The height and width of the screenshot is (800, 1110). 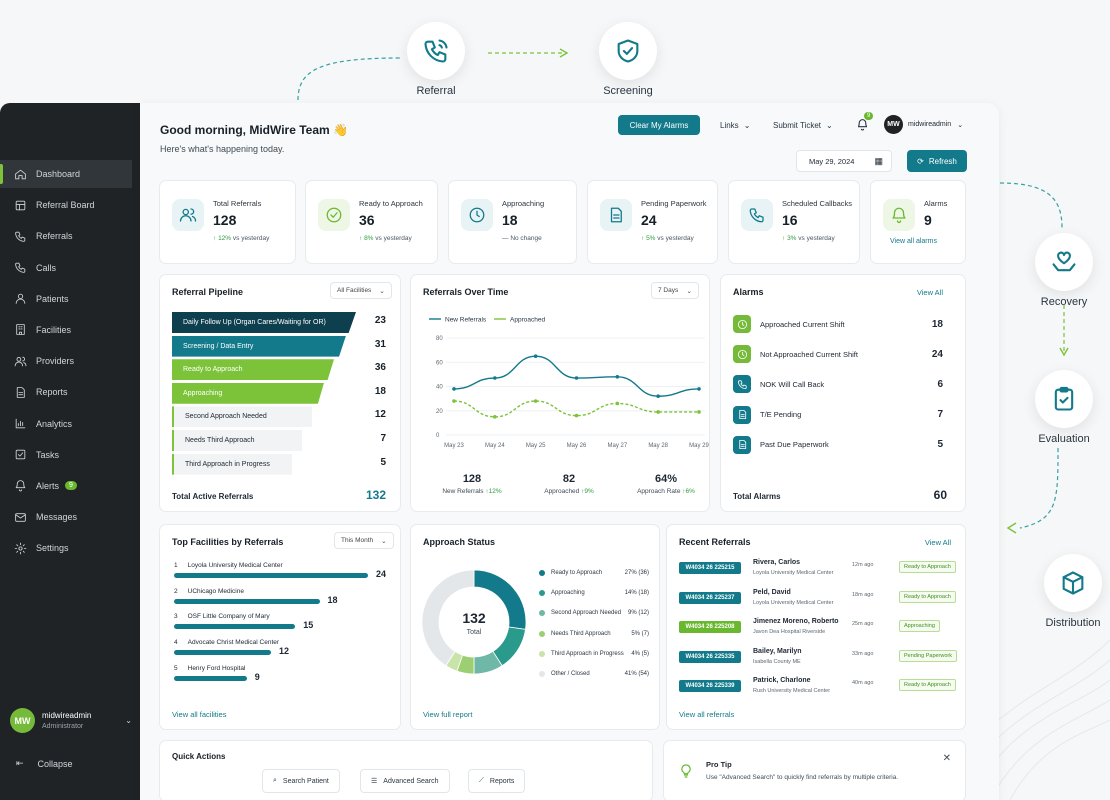 I want to click on header-user-menu: MW midwireadmin ⌄, so click(x=923, y=124).